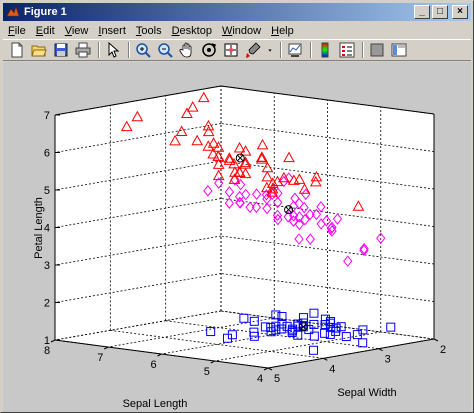 The height and width of the screenshot is (413, 474). I want to click on menu-insert: Insert, so click(112, 30).